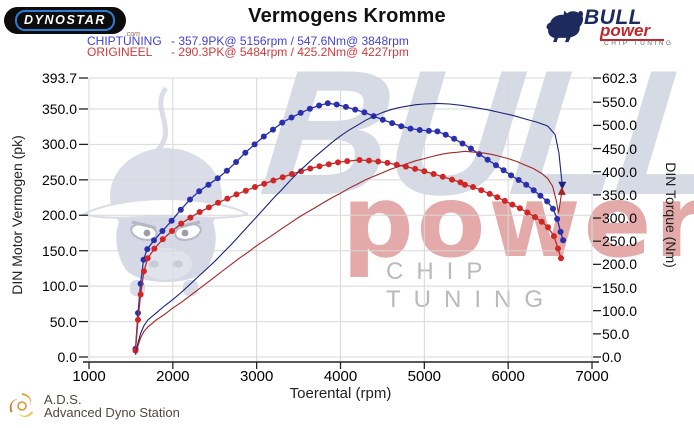  What do you see at coordinates (620, 125) in the screenshot?
I see `y-right-tick-label: 500.0` at bounding box center [620, 125].